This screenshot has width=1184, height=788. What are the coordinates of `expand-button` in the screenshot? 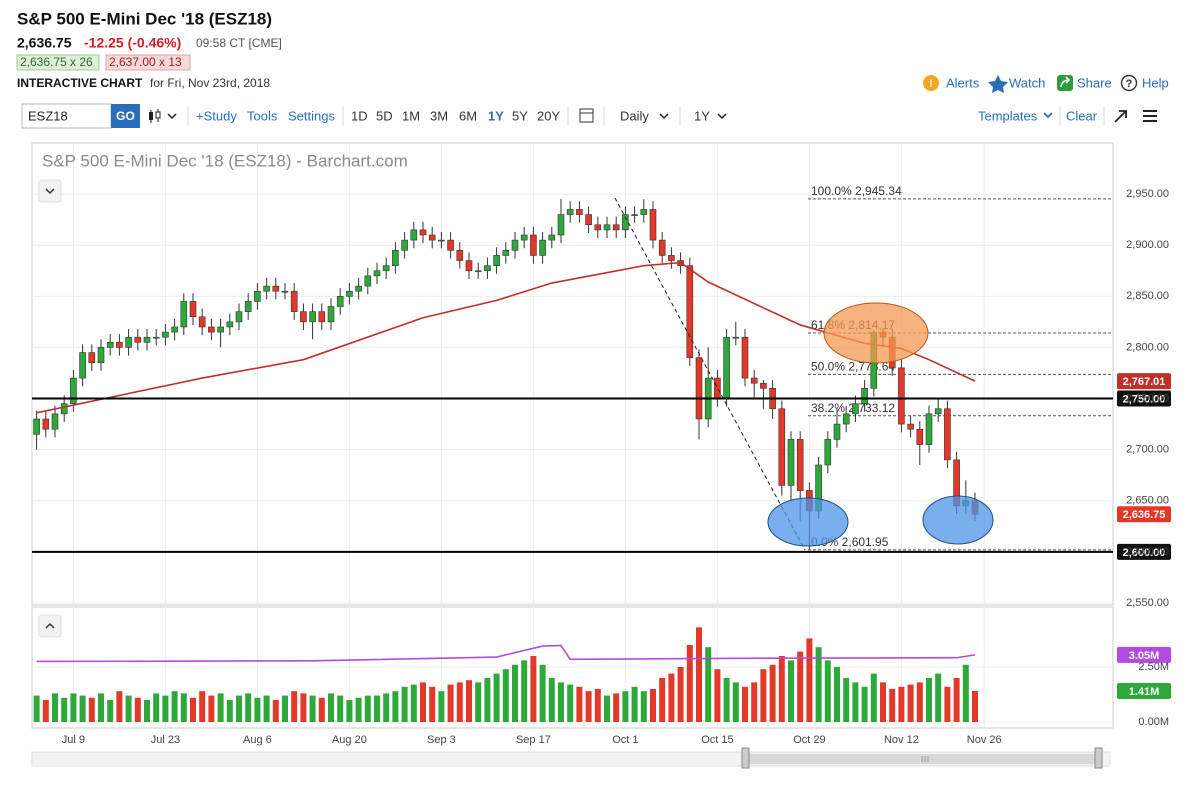 It's located at (1120, 116).